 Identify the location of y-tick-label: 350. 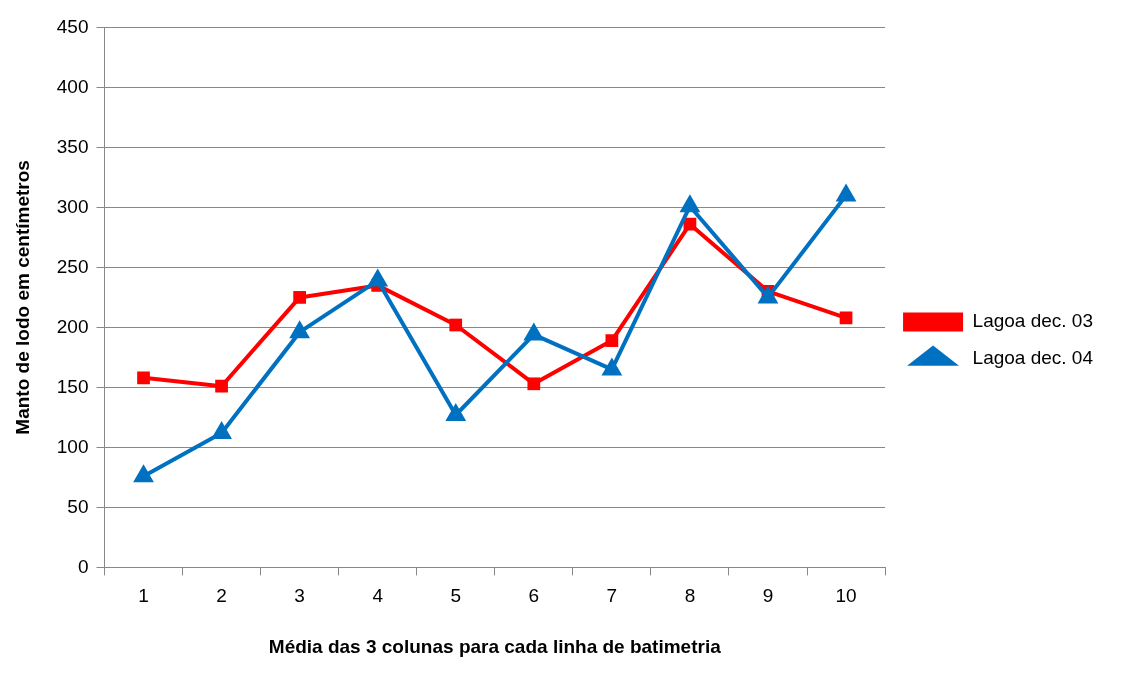
(72, 146).